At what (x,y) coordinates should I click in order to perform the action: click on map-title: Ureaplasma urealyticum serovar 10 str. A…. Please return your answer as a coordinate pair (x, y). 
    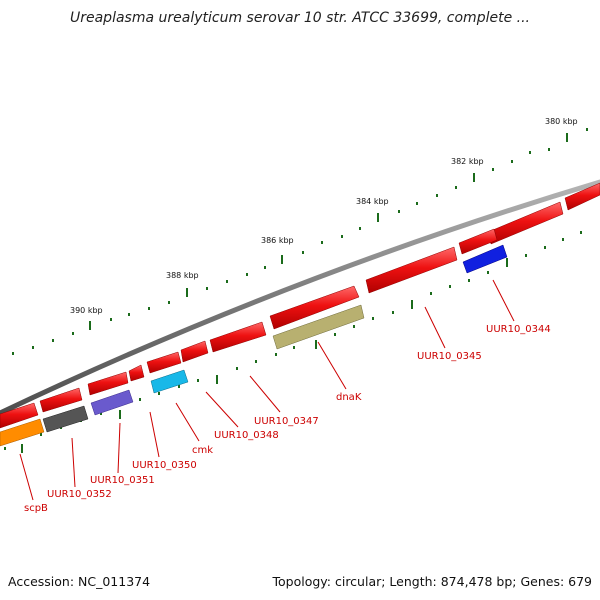
    Looking at the image, I should click on (299, 18).